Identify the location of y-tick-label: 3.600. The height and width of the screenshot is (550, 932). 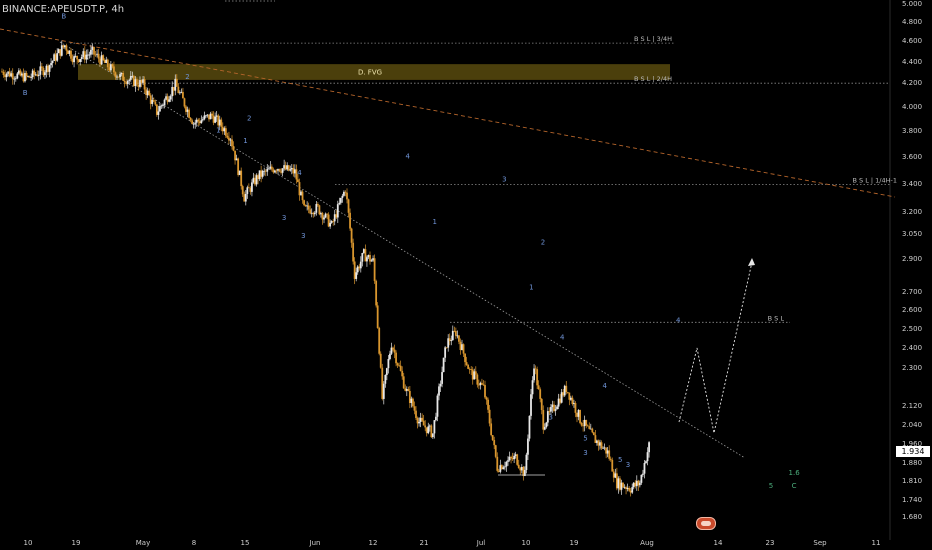
(912, 157).